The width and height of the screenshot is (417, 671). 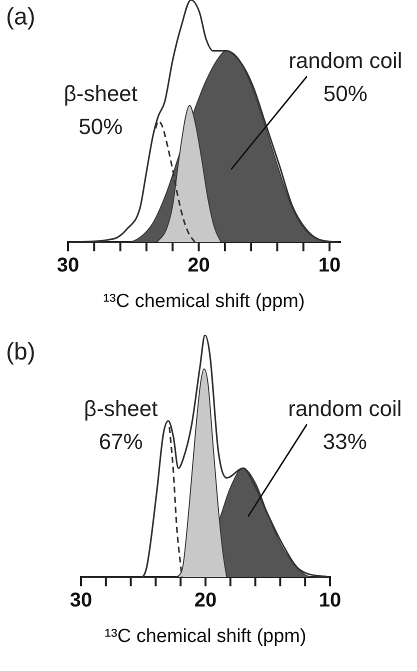 I want to click on annotation: random coil 33%, so click(x=345, y=425).